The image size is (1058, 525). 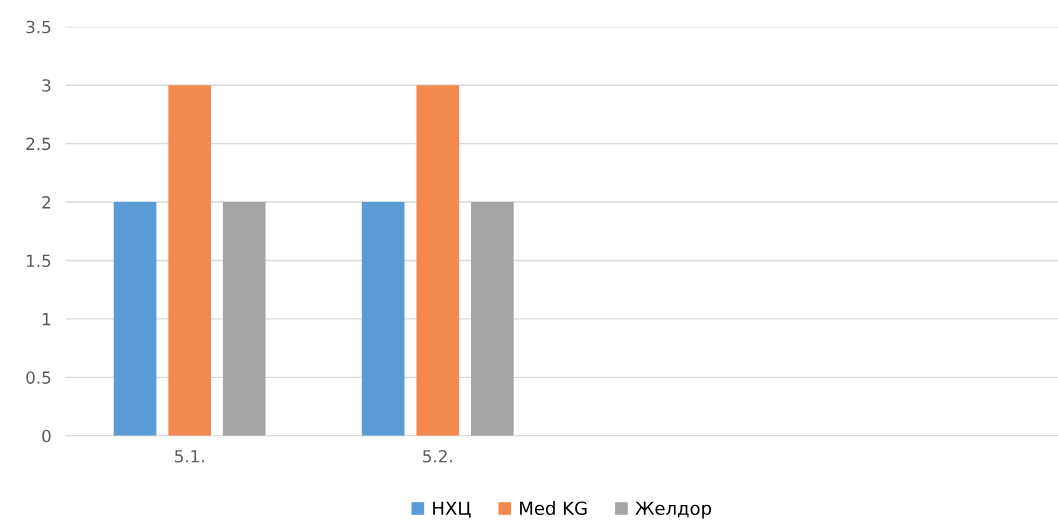 I want to click on y-tick-label: 0, so click(x=46, y=436).